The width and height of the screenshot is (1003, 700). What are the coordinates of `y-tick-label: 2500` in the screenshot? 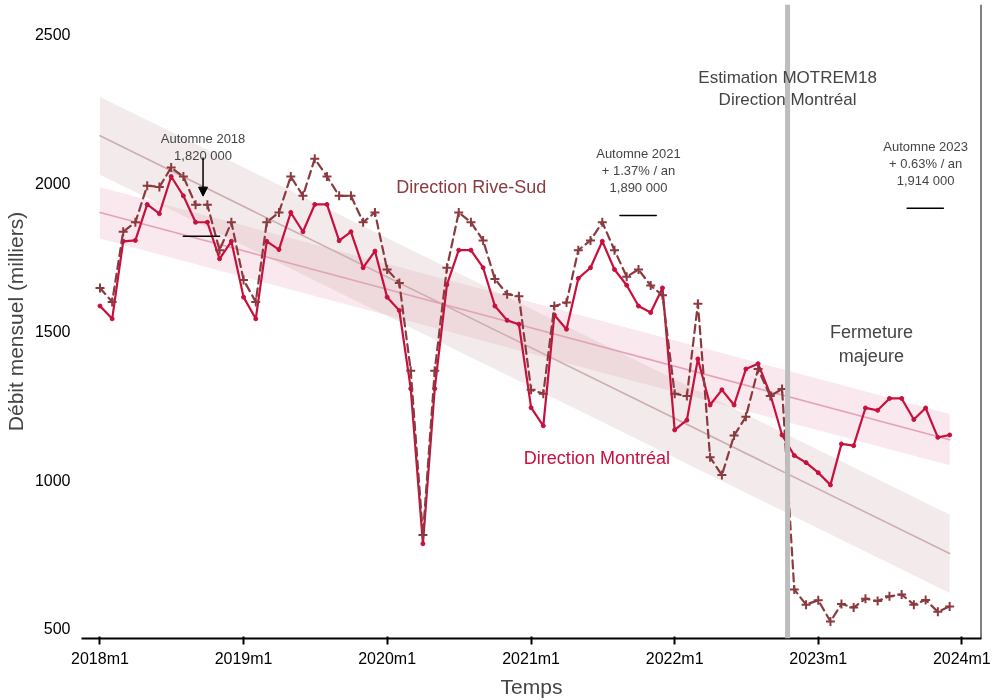 It's located at (52, 35).